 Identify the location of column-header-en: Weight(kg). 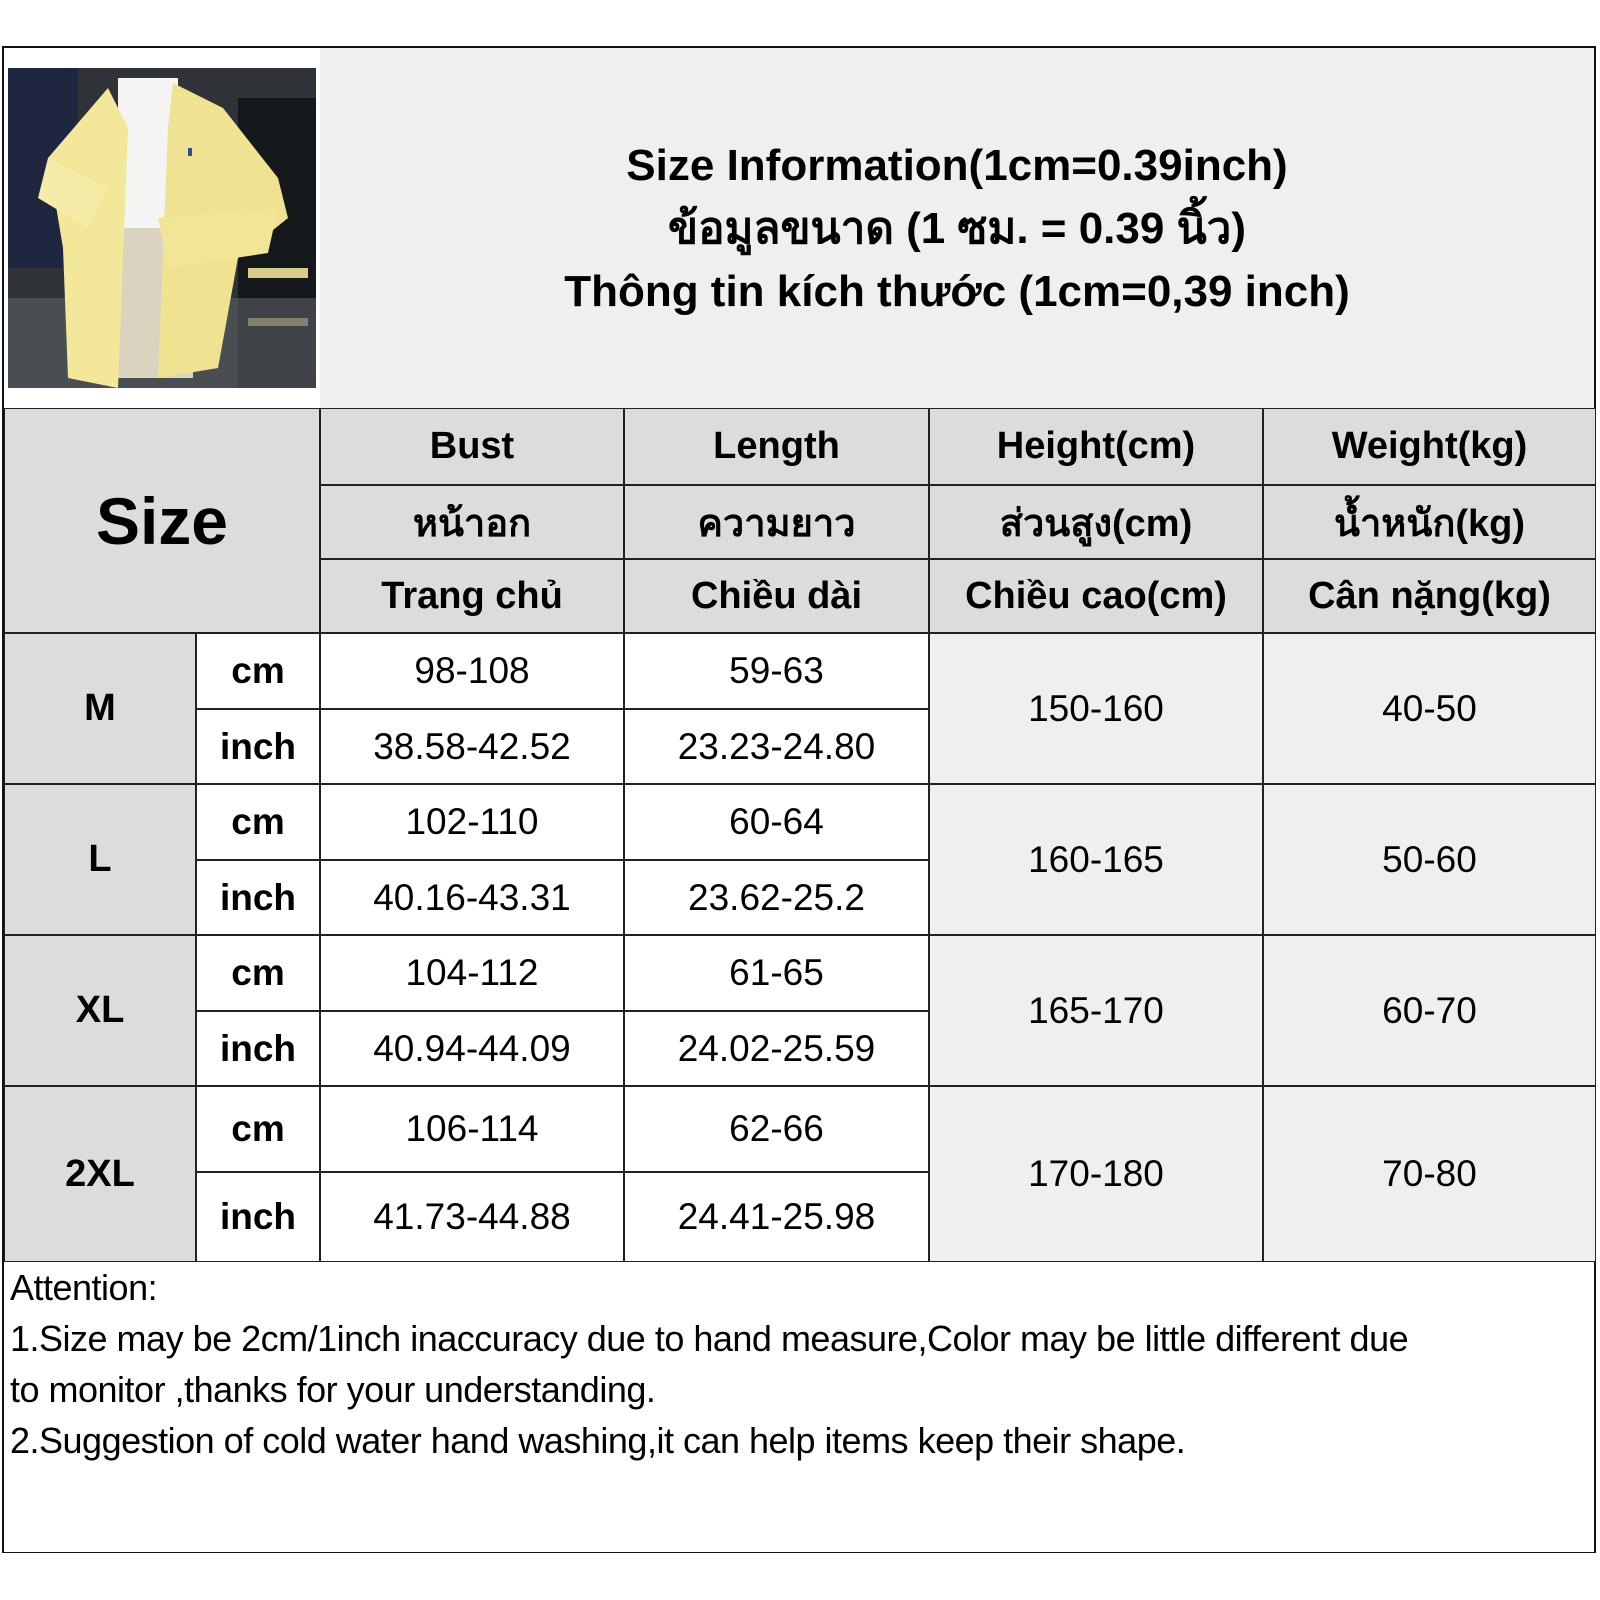
(1429, 446).